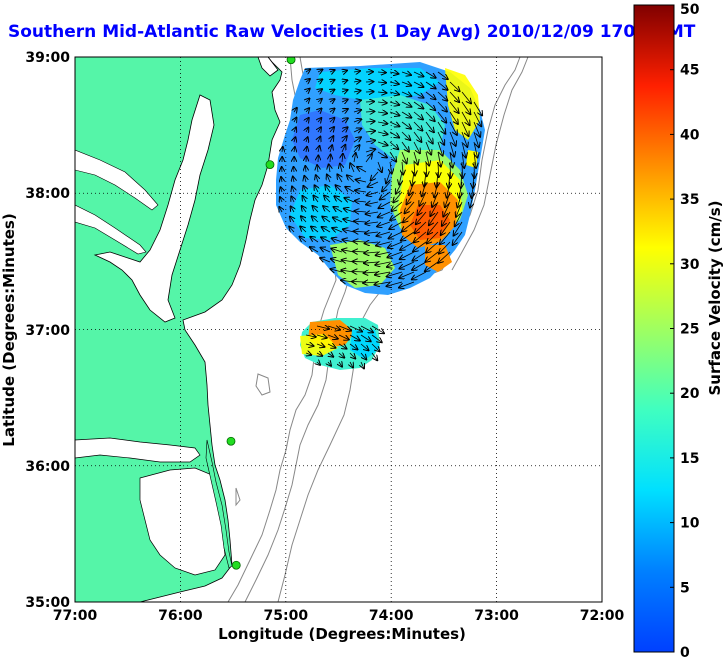 The image size is (724, 659). Describe the element at coordinates (138, 450) in the screenshot. I see `albemarle-sound` at that location.